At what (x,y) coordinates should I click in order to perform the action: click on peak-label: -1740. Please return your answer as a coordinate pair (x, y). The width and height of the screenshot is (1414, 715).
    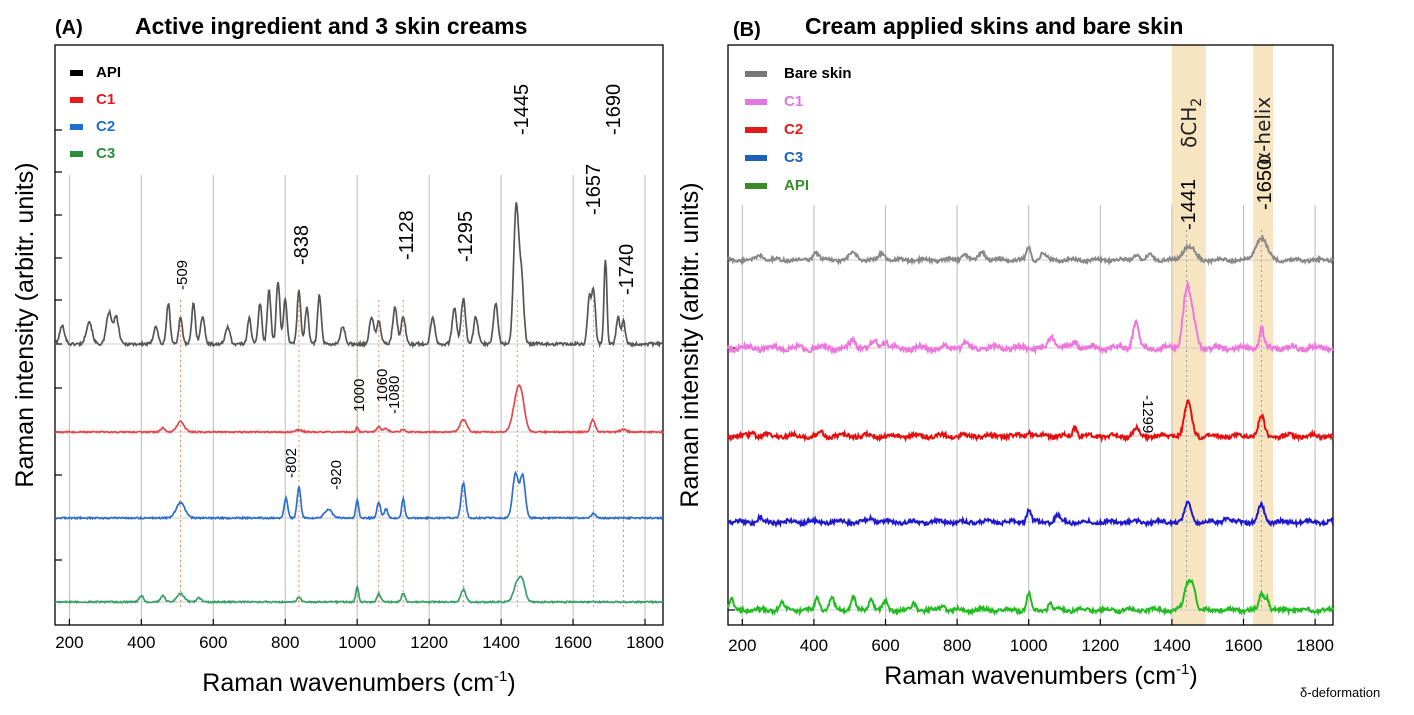
    Looking at the image, I should click on (627, 269).